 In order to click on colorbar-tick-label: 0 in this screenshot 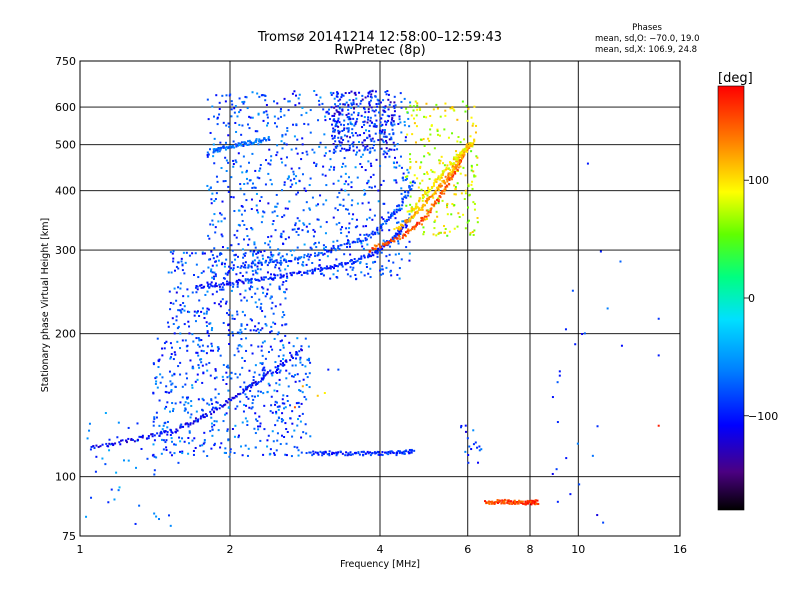, I will do `click(751, 298)`.